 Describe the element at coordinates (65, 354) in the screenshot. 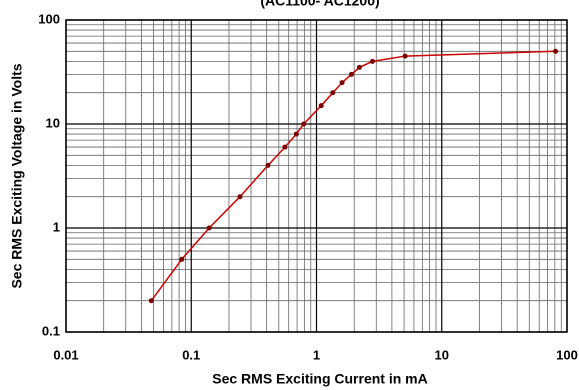

I see `x-tick-label: 0.01` at that location.